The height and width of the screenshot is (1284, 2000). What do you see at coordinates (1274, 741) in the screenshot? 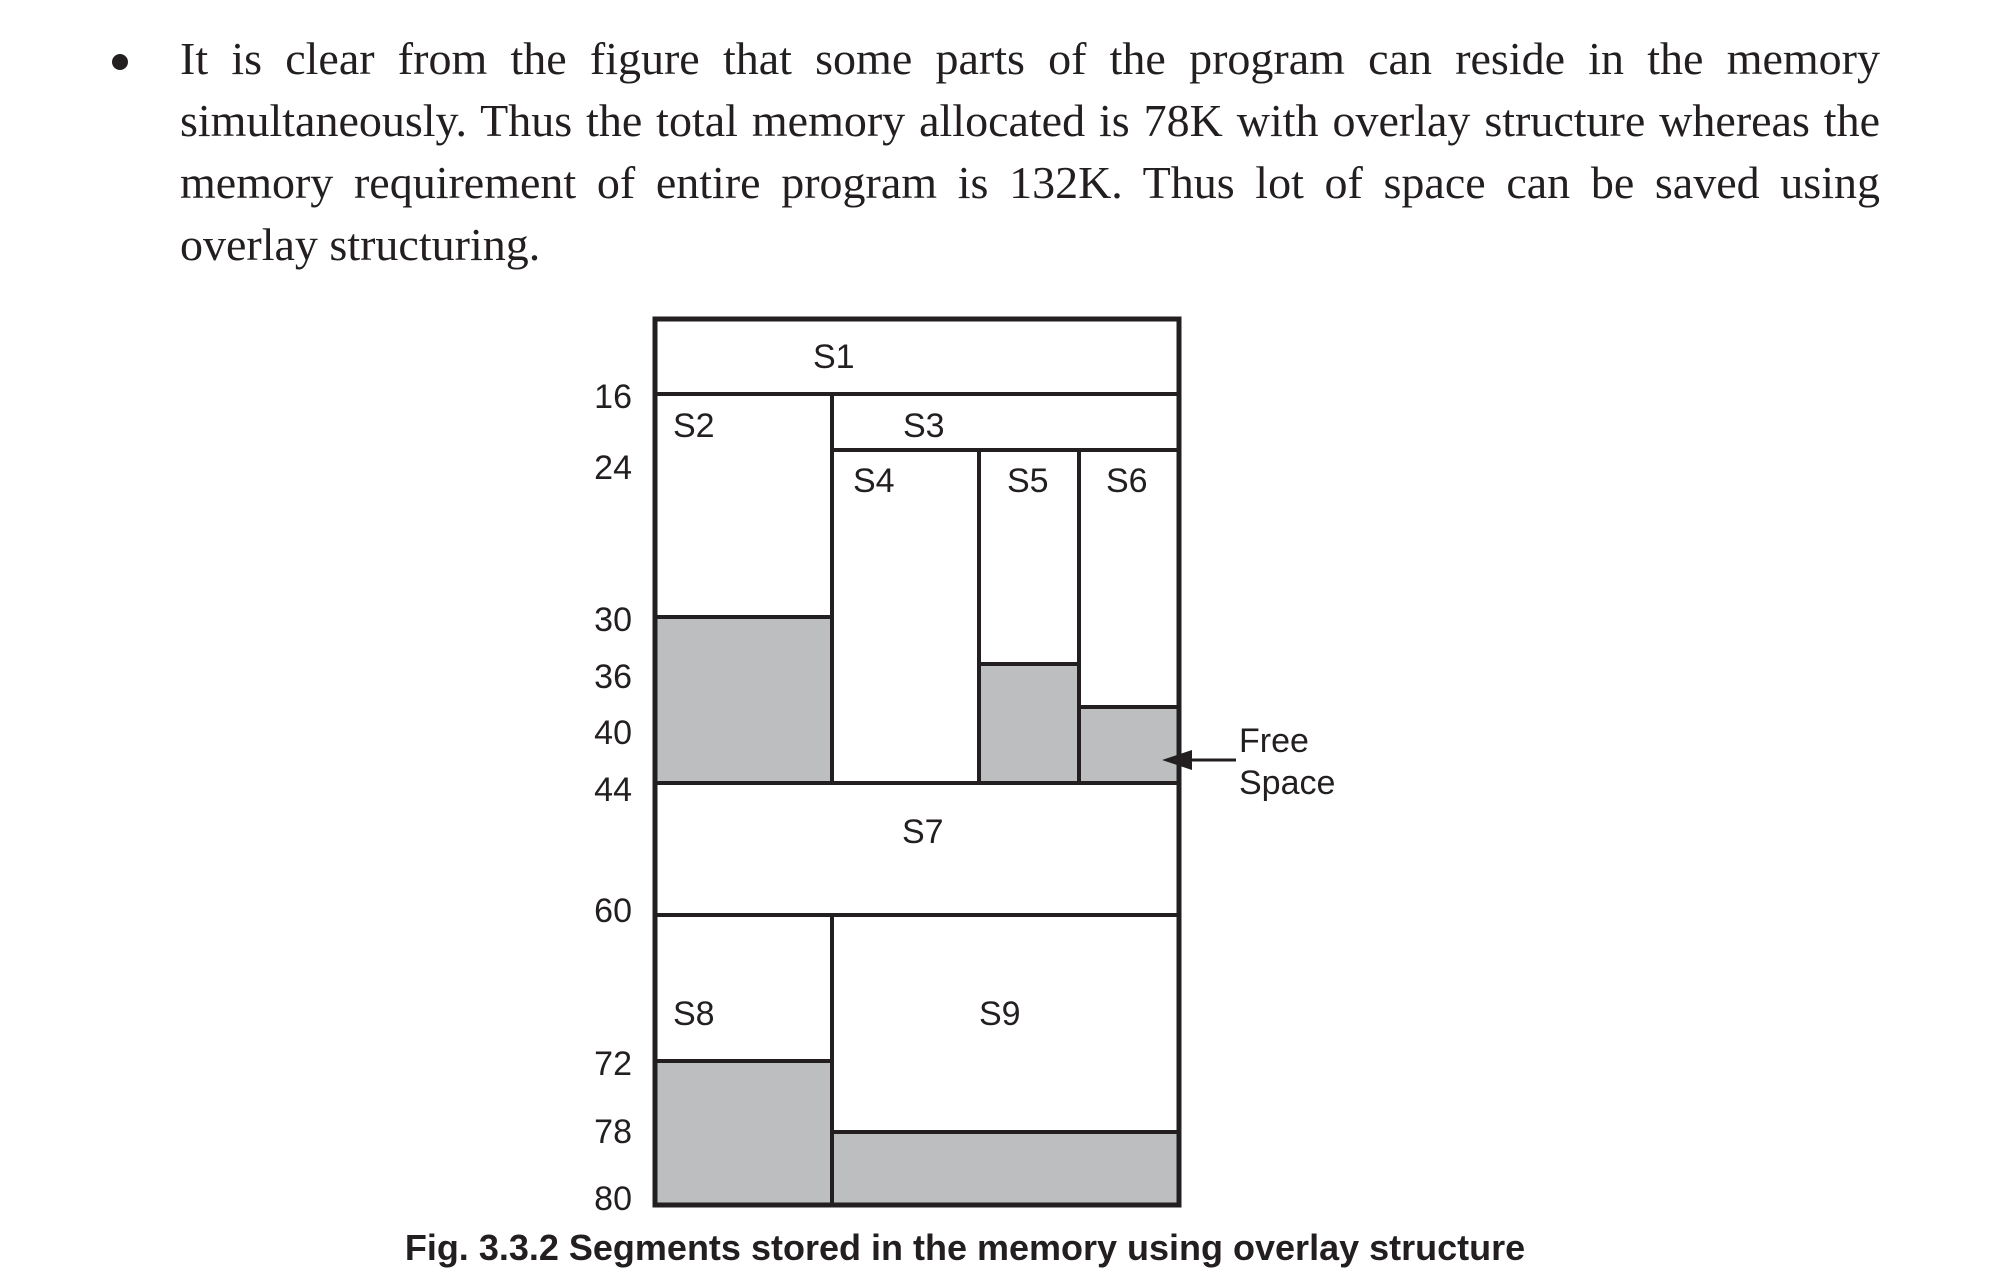
I see `free-space-label-line1: Free` at bounding box center [1274, 741].